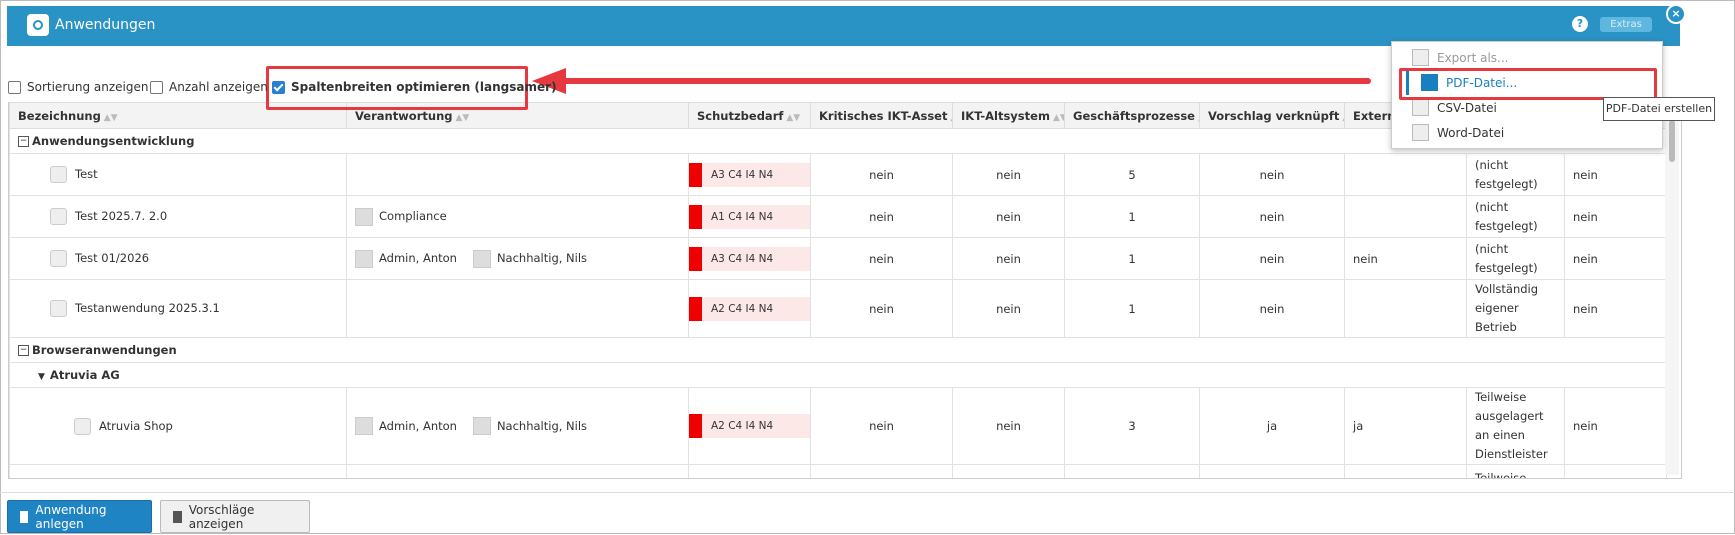  What do you see at coordinates (1272, 115) in the screenshot?
I see `column-header: Vorschlag verknüpft▲▼` at bounding box center [1272, 115].